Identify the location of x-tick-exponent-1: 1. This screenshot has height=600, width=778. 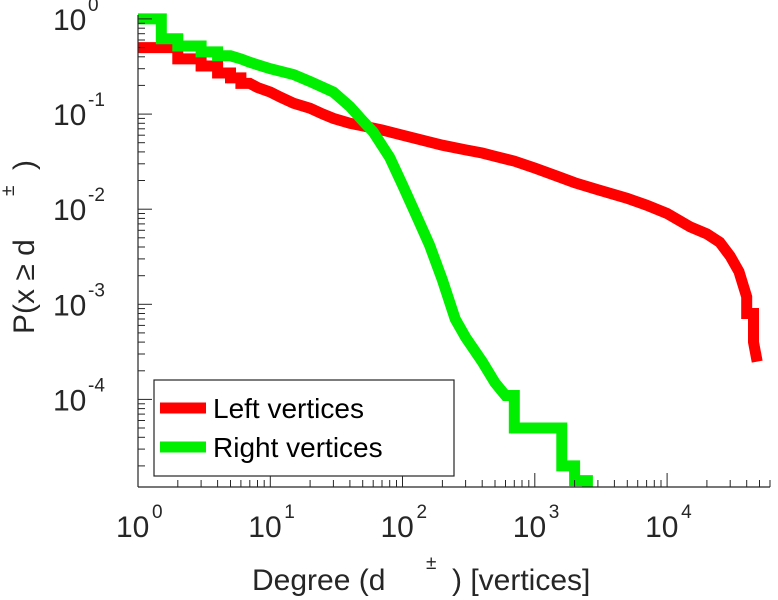
(289, 512).